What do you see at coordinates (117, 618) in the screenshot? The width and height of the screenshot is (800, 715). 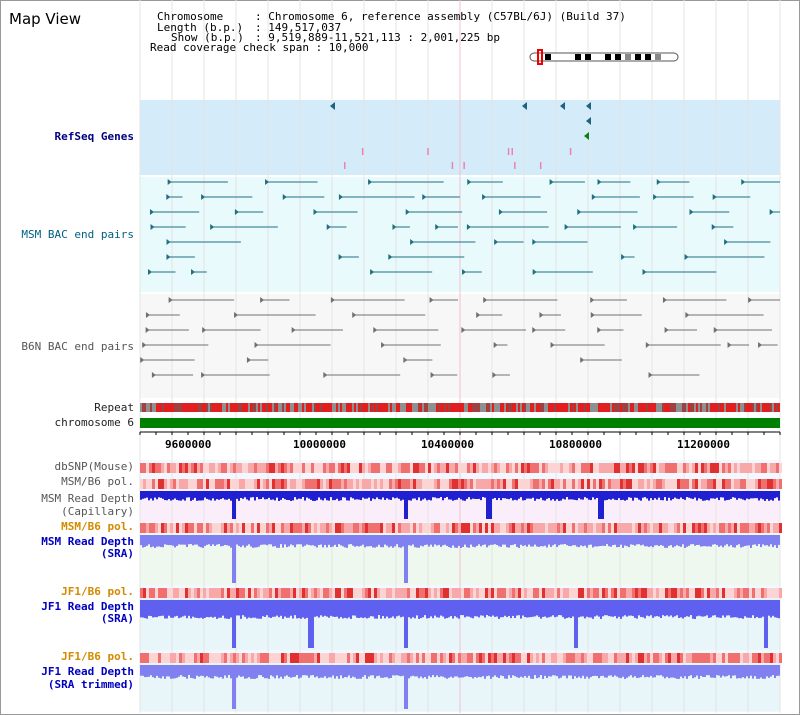 I see `track-label-jf1-depth-sra-sub: (SRA)` at bounding box center [117, 618].